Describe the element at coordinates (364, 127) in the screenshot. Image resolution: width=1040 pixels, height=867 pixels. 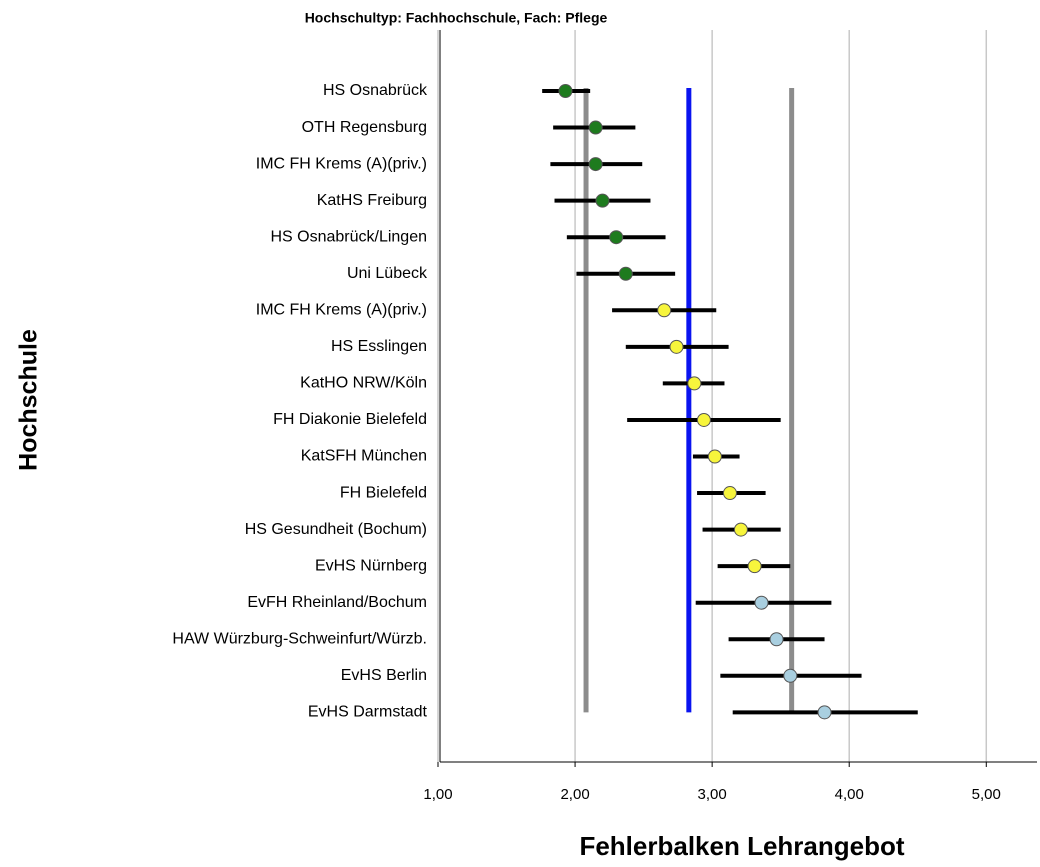
I see `y-tick-label: OTH Regensburg` at that location.